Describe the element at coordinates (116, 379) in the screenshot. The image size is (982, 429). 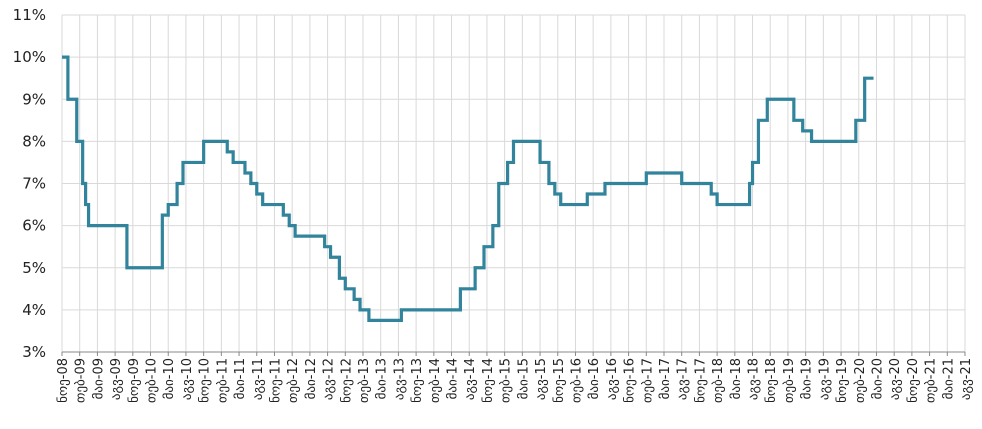
I see `x-tick-label: აგვ-09` at that location.